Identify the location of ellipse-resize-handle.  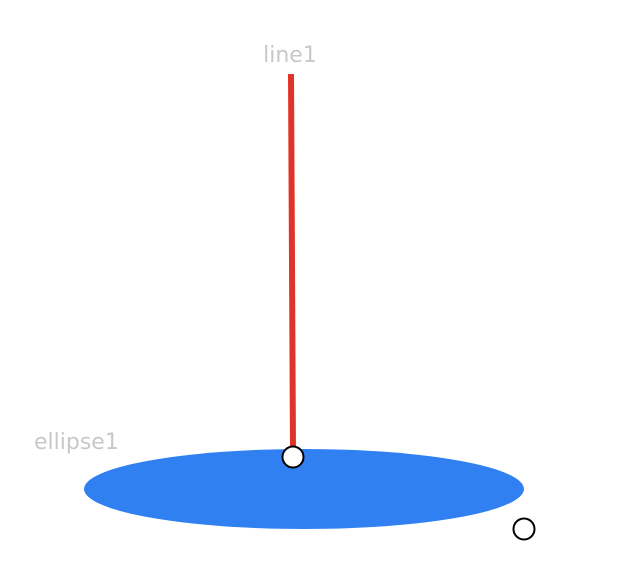
(524, 529).